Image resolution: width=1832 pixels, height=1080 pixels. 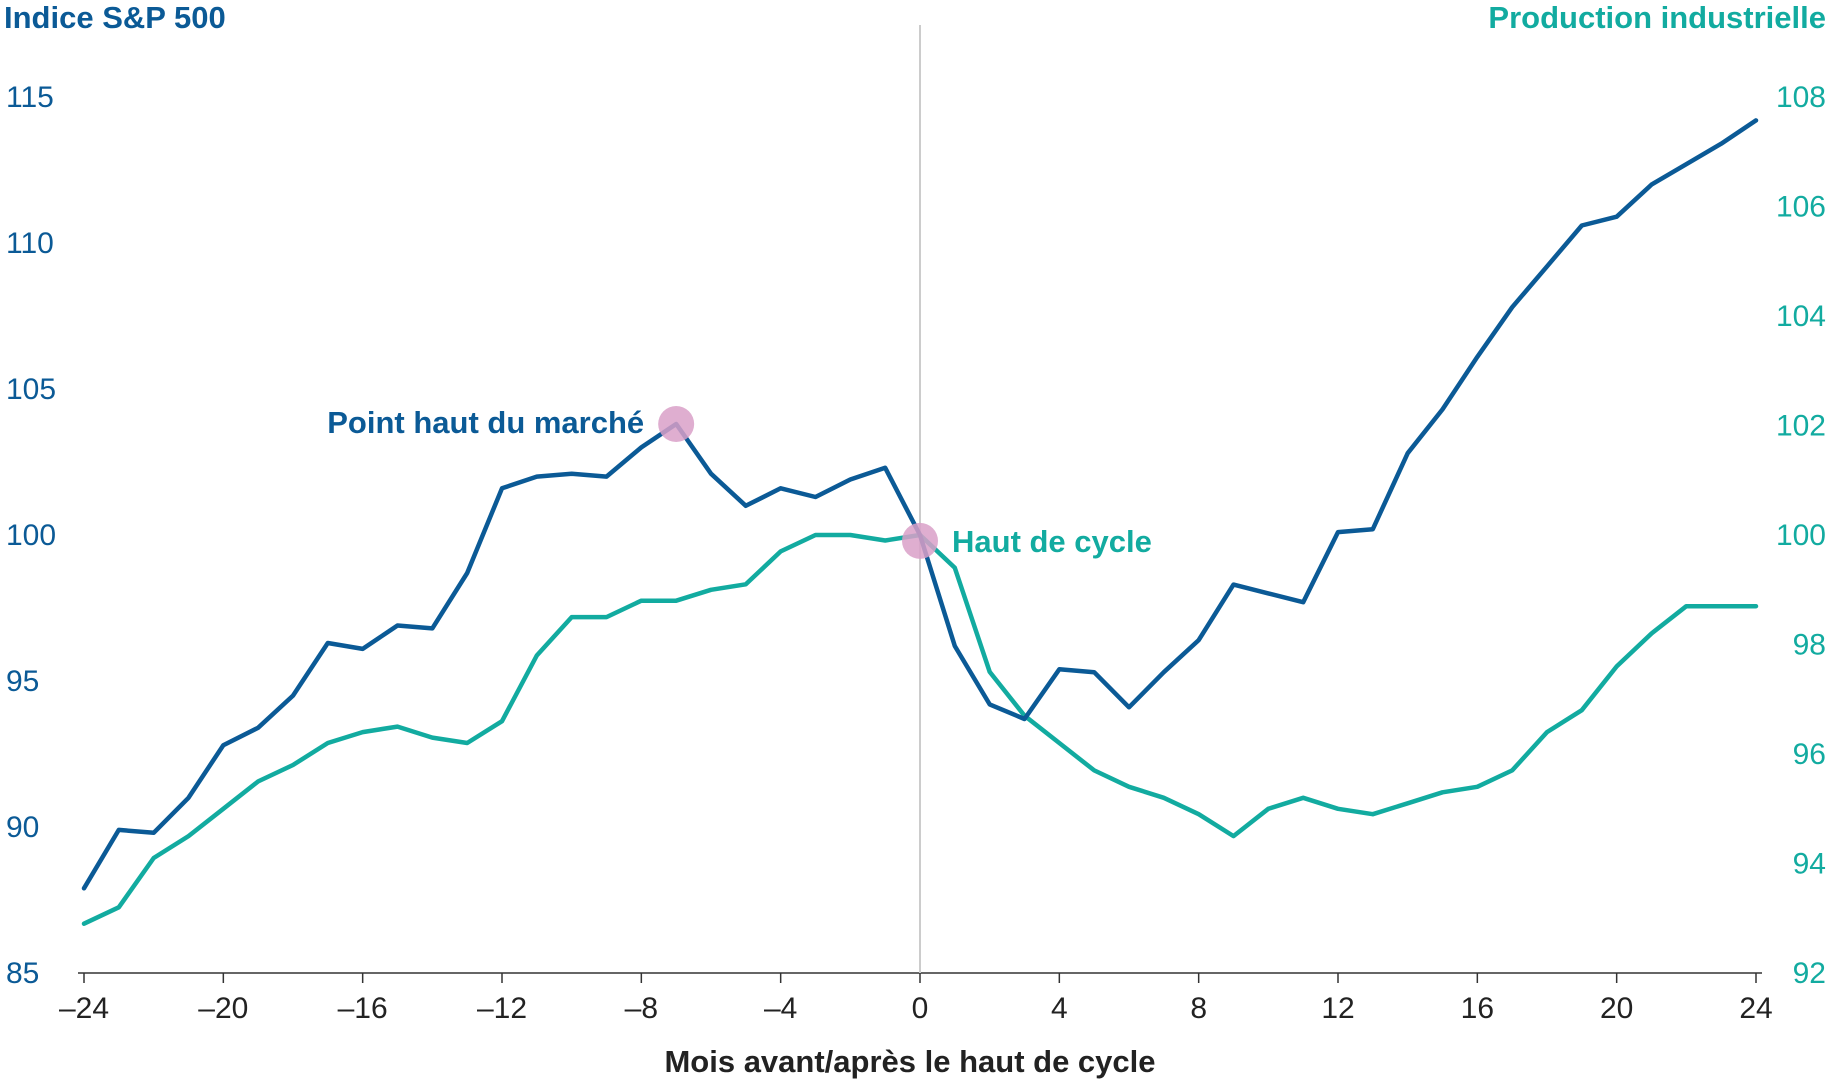 What do you see at coordinates (30, 243) in the screenshot?
I see `left-tick-label: 110` at bounding box center [30, 243].